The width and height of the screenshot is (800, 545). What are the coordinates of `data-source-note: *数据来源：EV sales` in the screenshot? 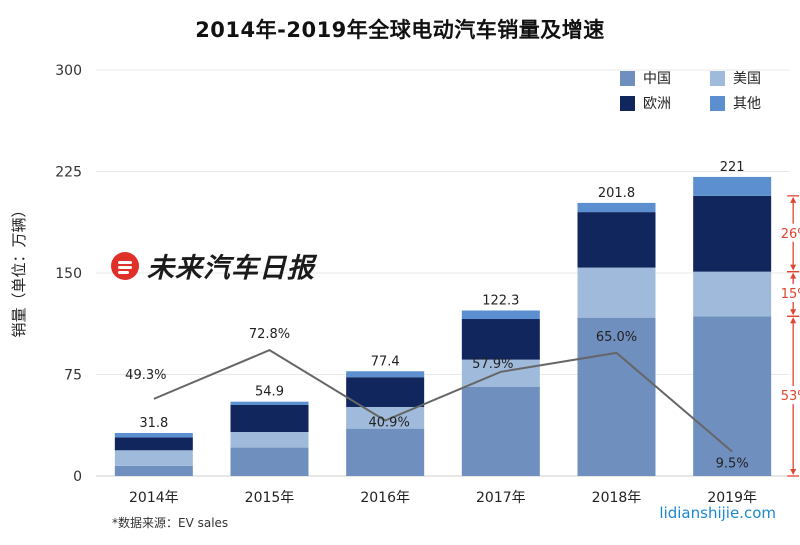 It's located at (170, 523).